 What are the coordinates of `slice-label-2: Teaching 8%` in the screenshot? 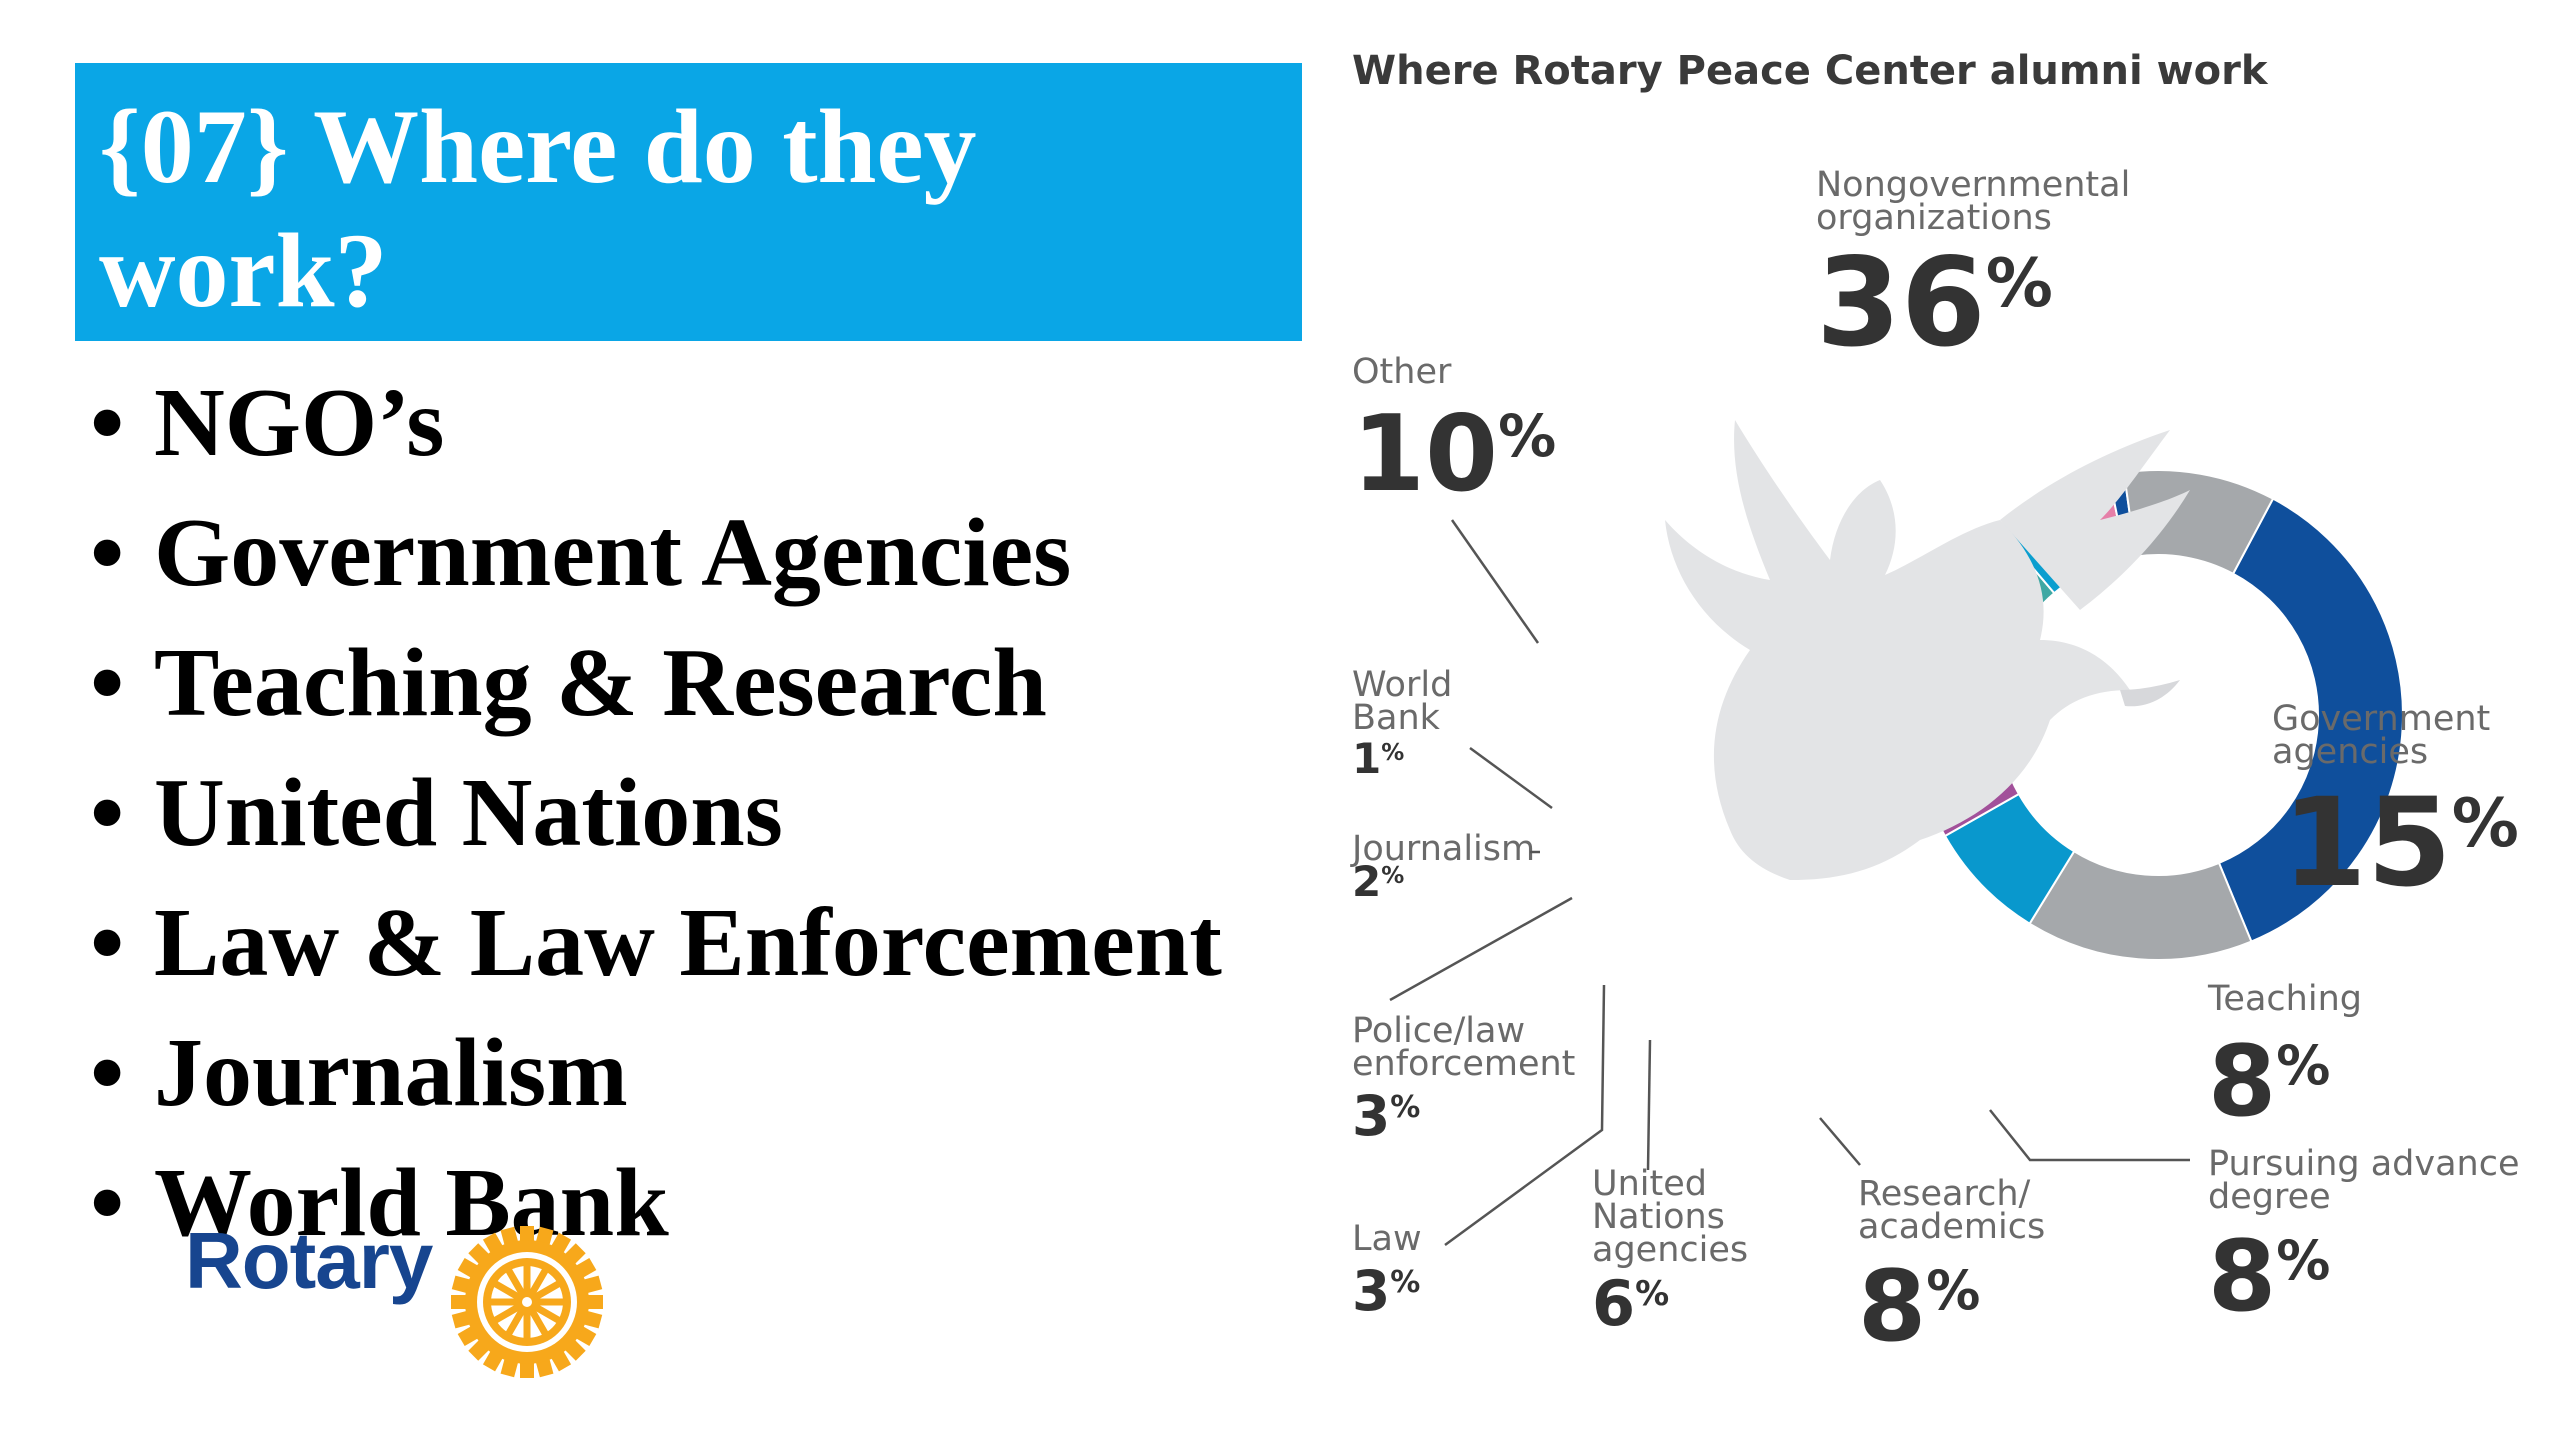 It's located at (2284, 1059).